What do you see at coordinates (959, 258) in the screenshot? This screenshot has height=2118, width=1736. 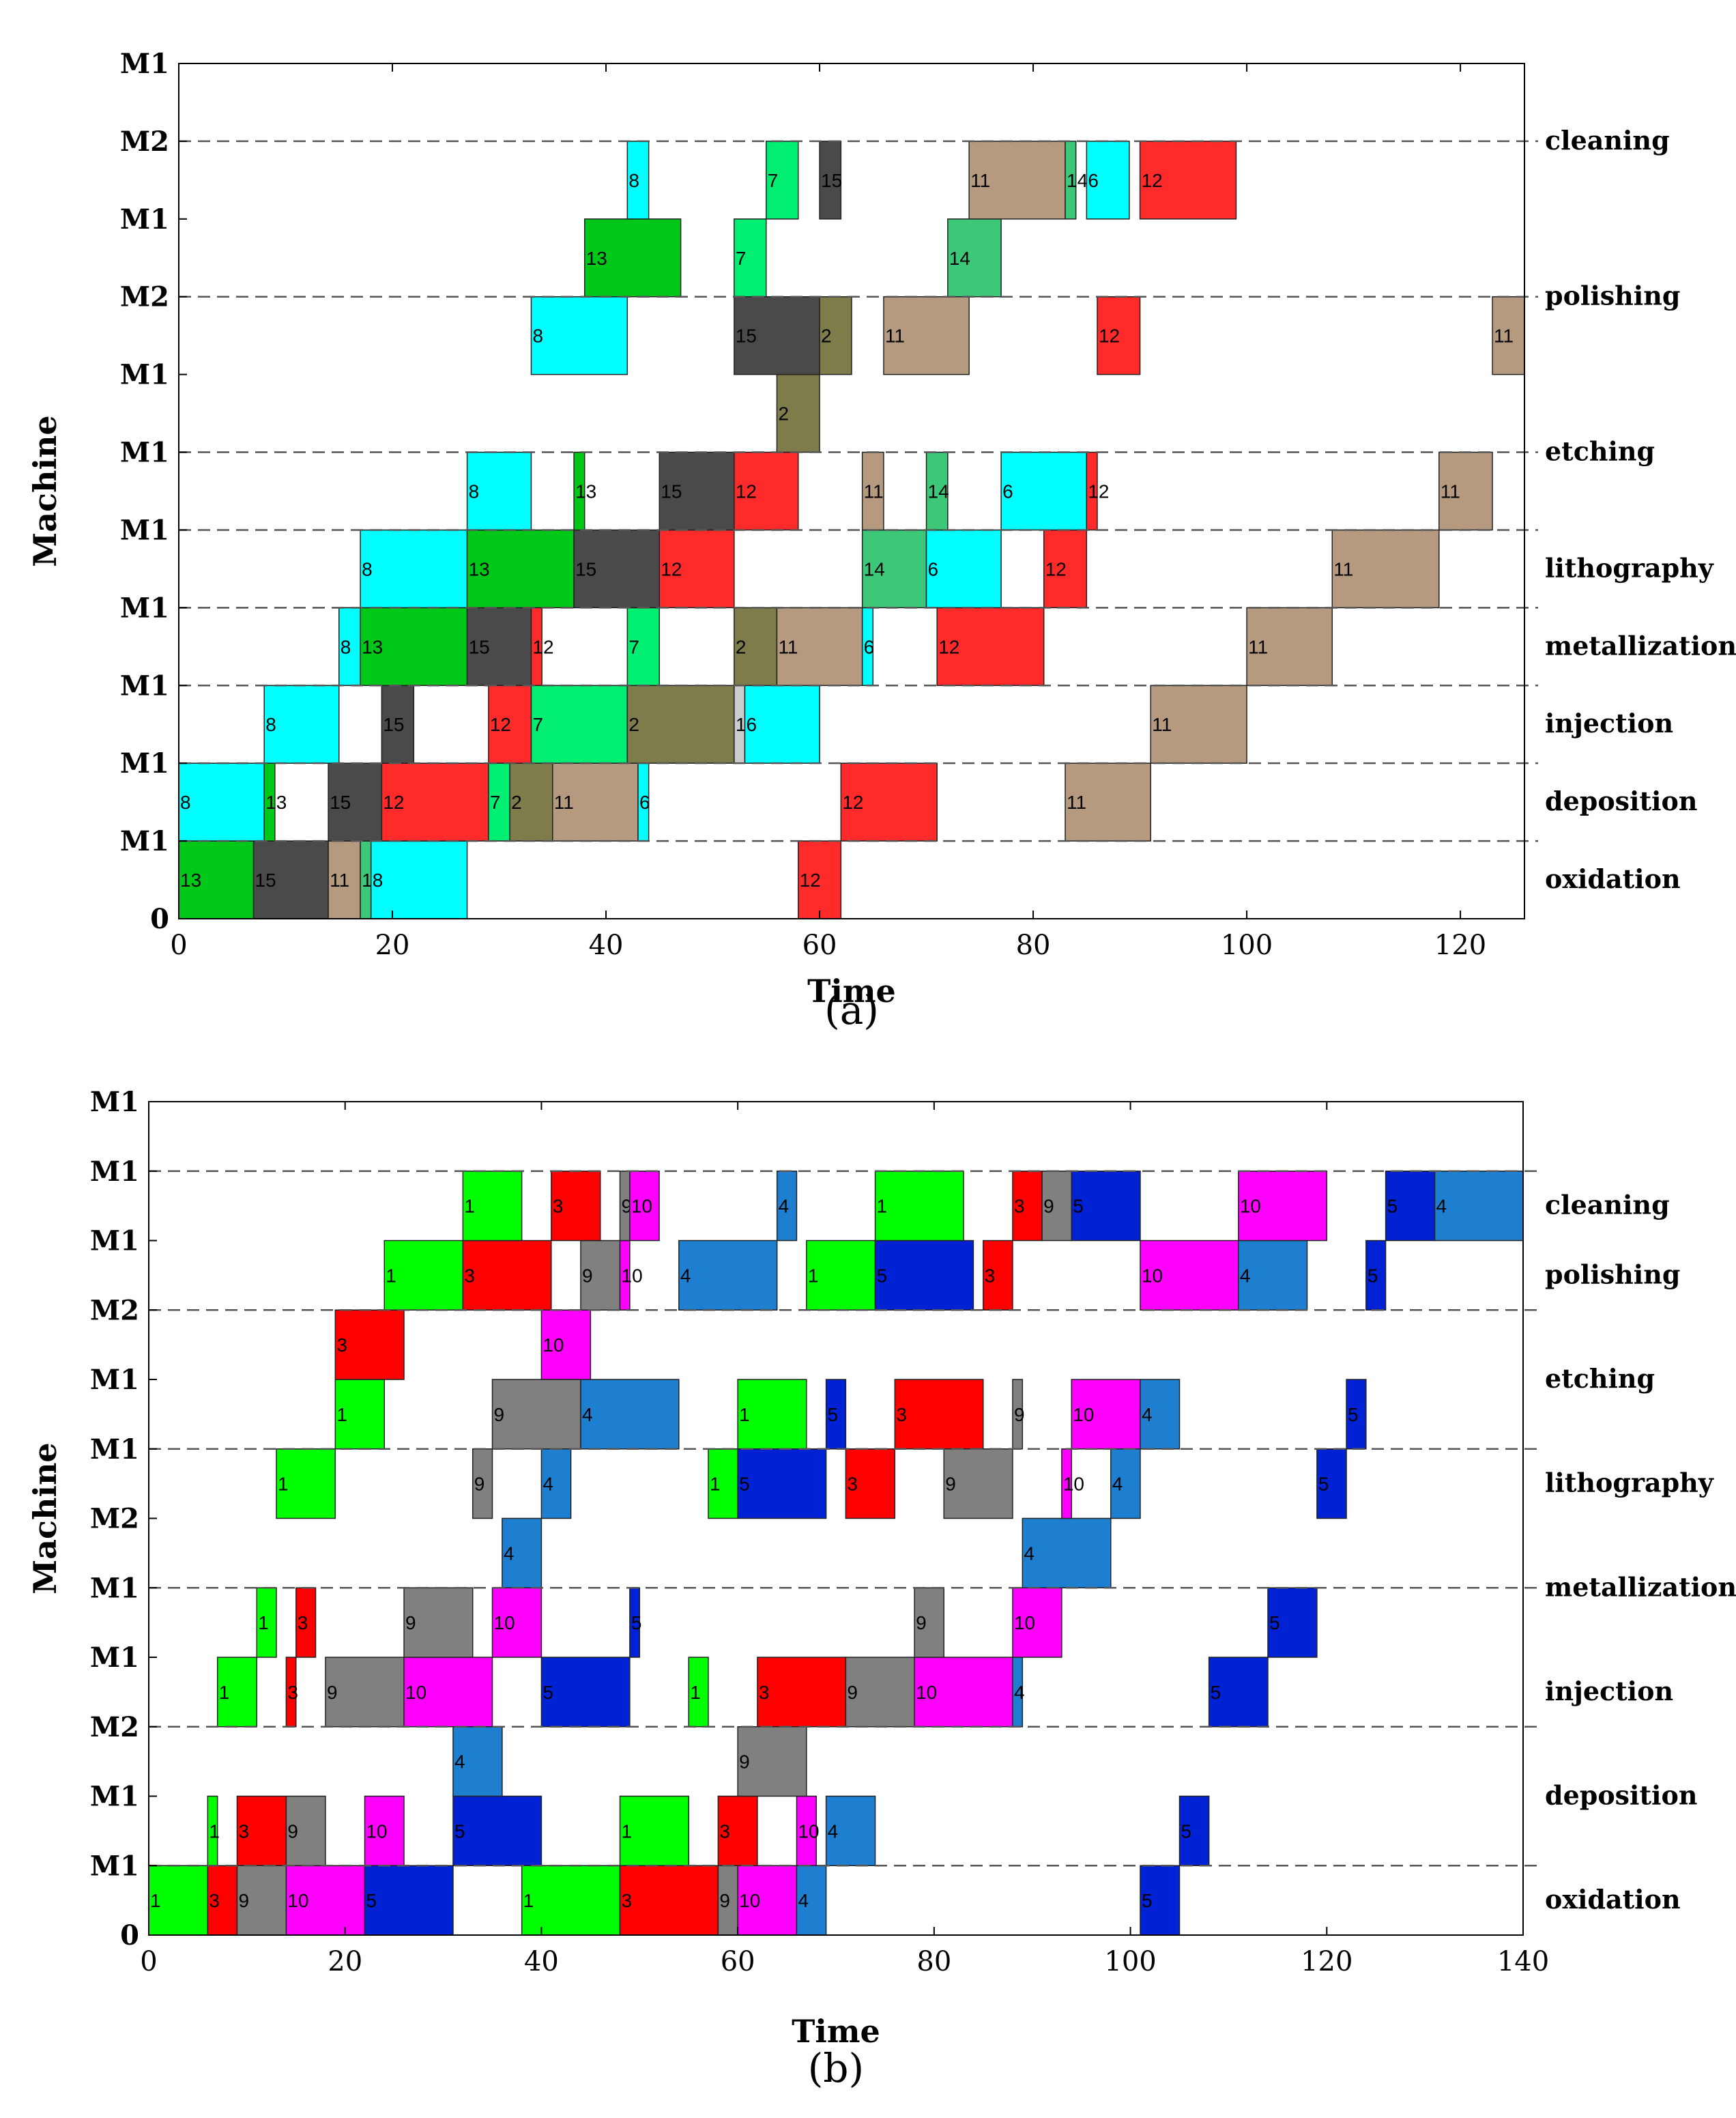 I see `operation-job-label: 14` at bounding box center [959, 258].